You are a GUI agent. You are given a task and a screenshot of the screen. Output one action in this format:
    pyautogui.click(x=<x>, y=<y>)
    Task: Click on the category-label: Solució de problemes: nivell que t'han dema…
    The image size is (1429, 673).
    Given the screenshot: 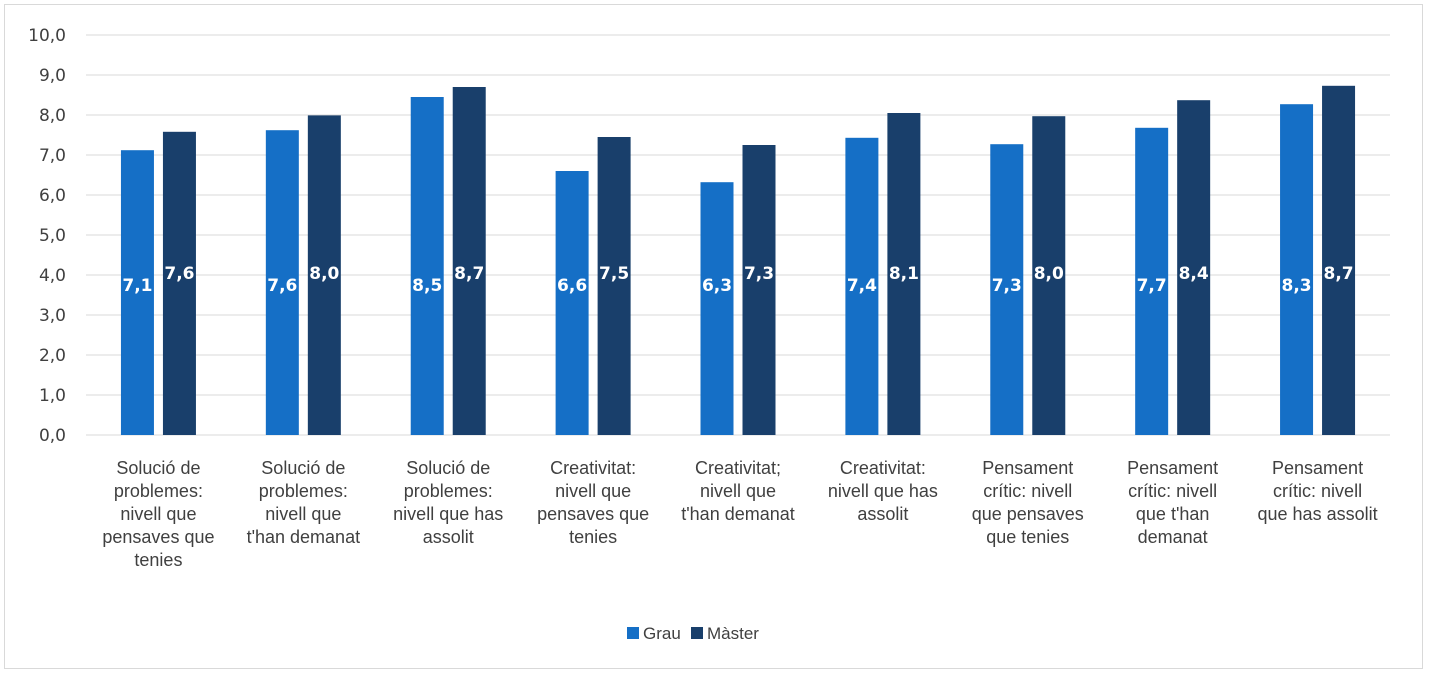 What is the action you would take?
    pyautogui.click(x=304, y=502)
    